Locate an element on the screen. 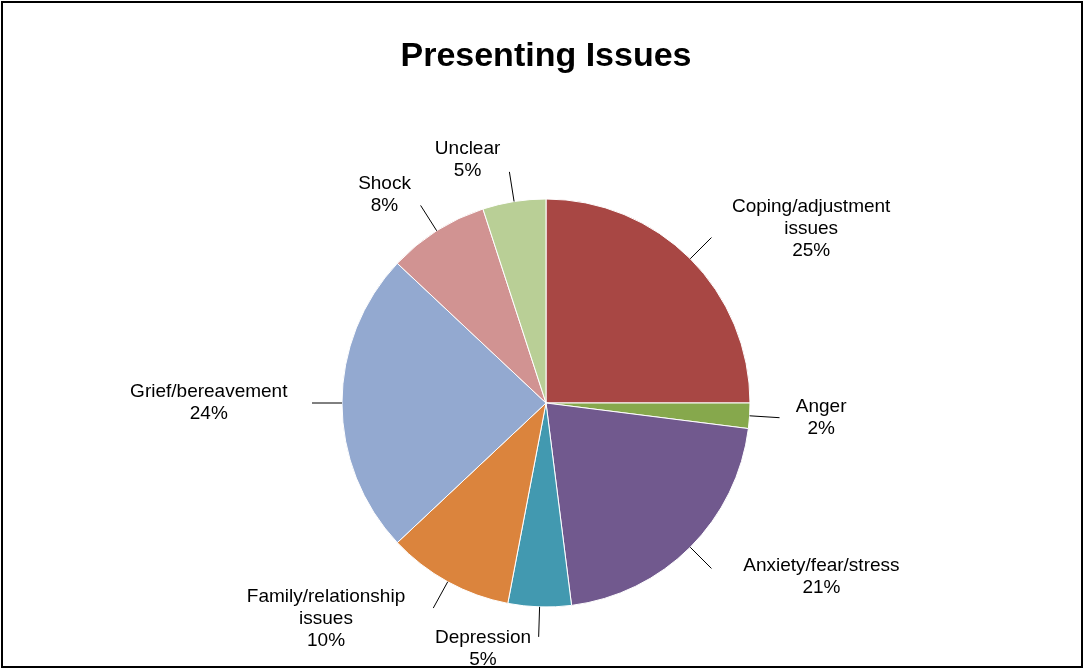 The height and width of the screenshot is (669, 1084). data-label: 25% is located at coordinates (811, 250).